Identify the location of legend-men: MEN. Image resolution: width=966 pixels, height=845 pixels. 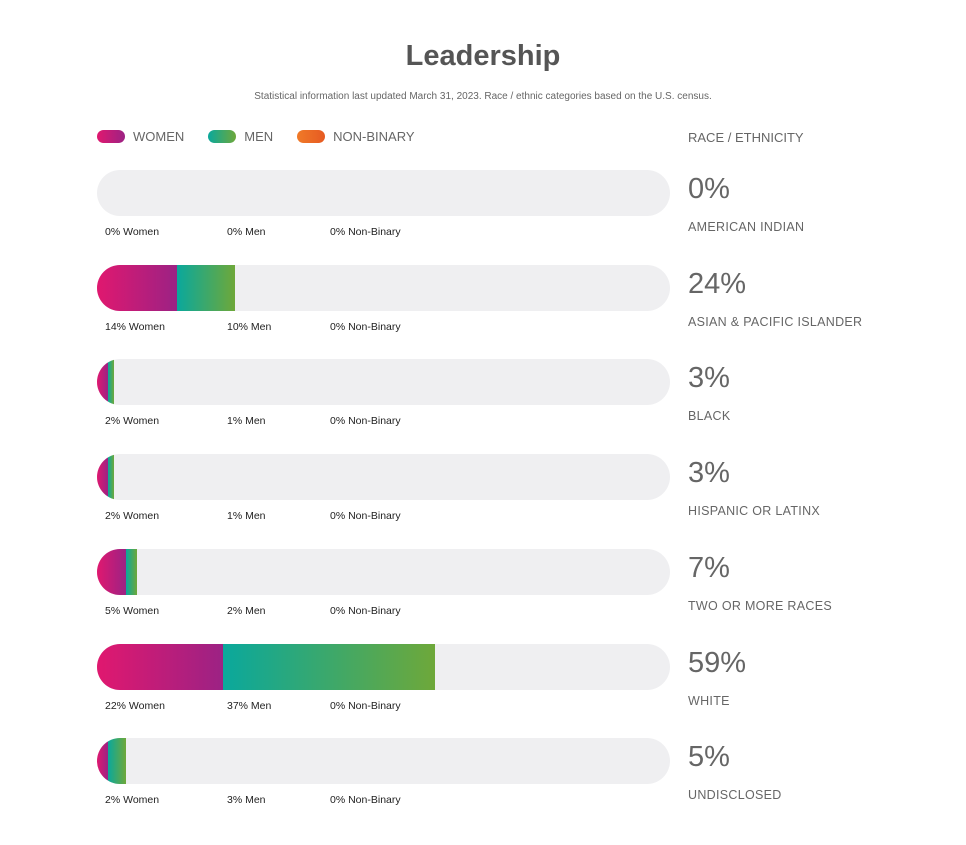
(240, 136).